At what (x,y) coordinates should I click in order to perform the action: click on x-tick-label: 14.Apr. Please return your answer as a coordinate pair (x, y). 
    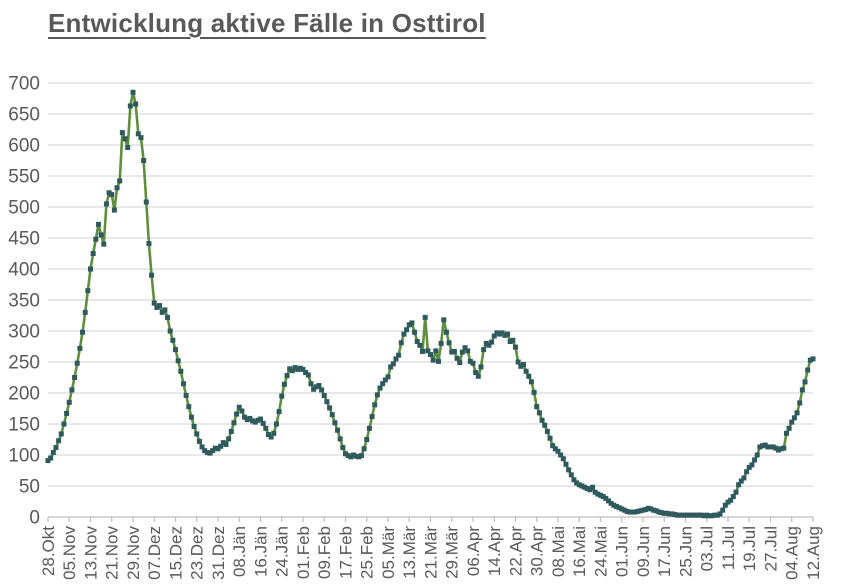
    Looking at the image, I should click on (494, 551).